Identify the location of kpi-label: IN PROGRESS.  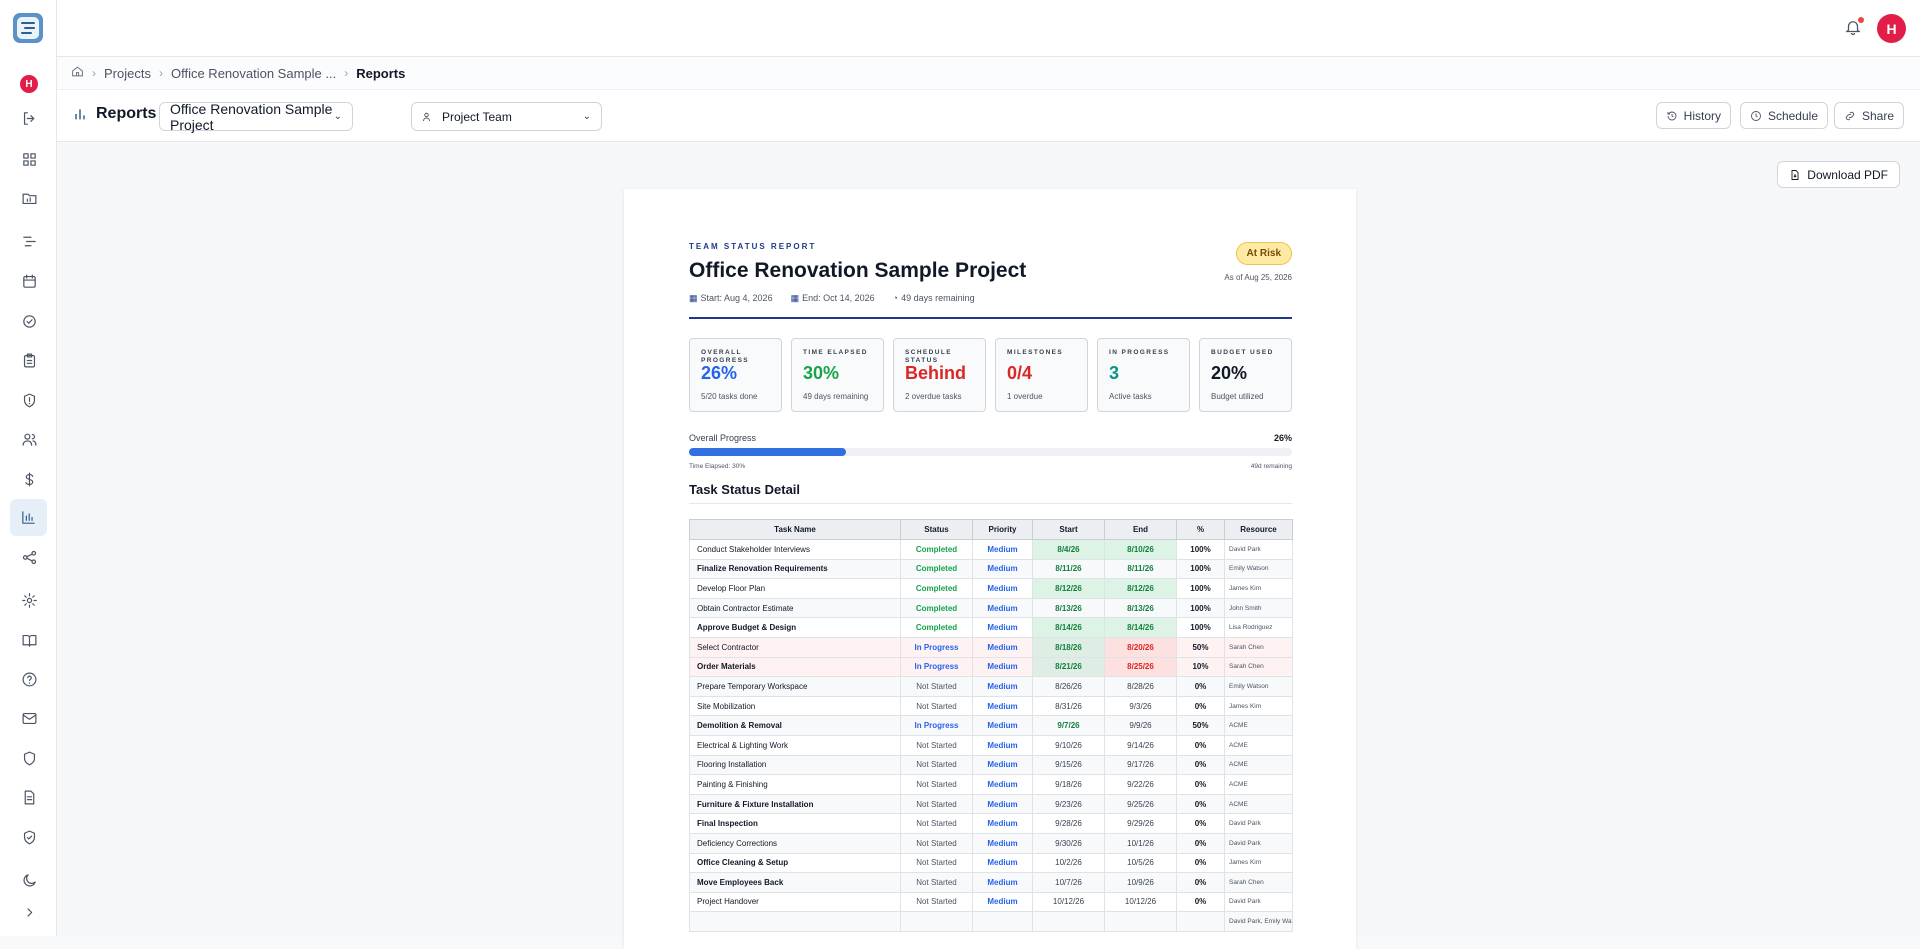
(1143, 358).